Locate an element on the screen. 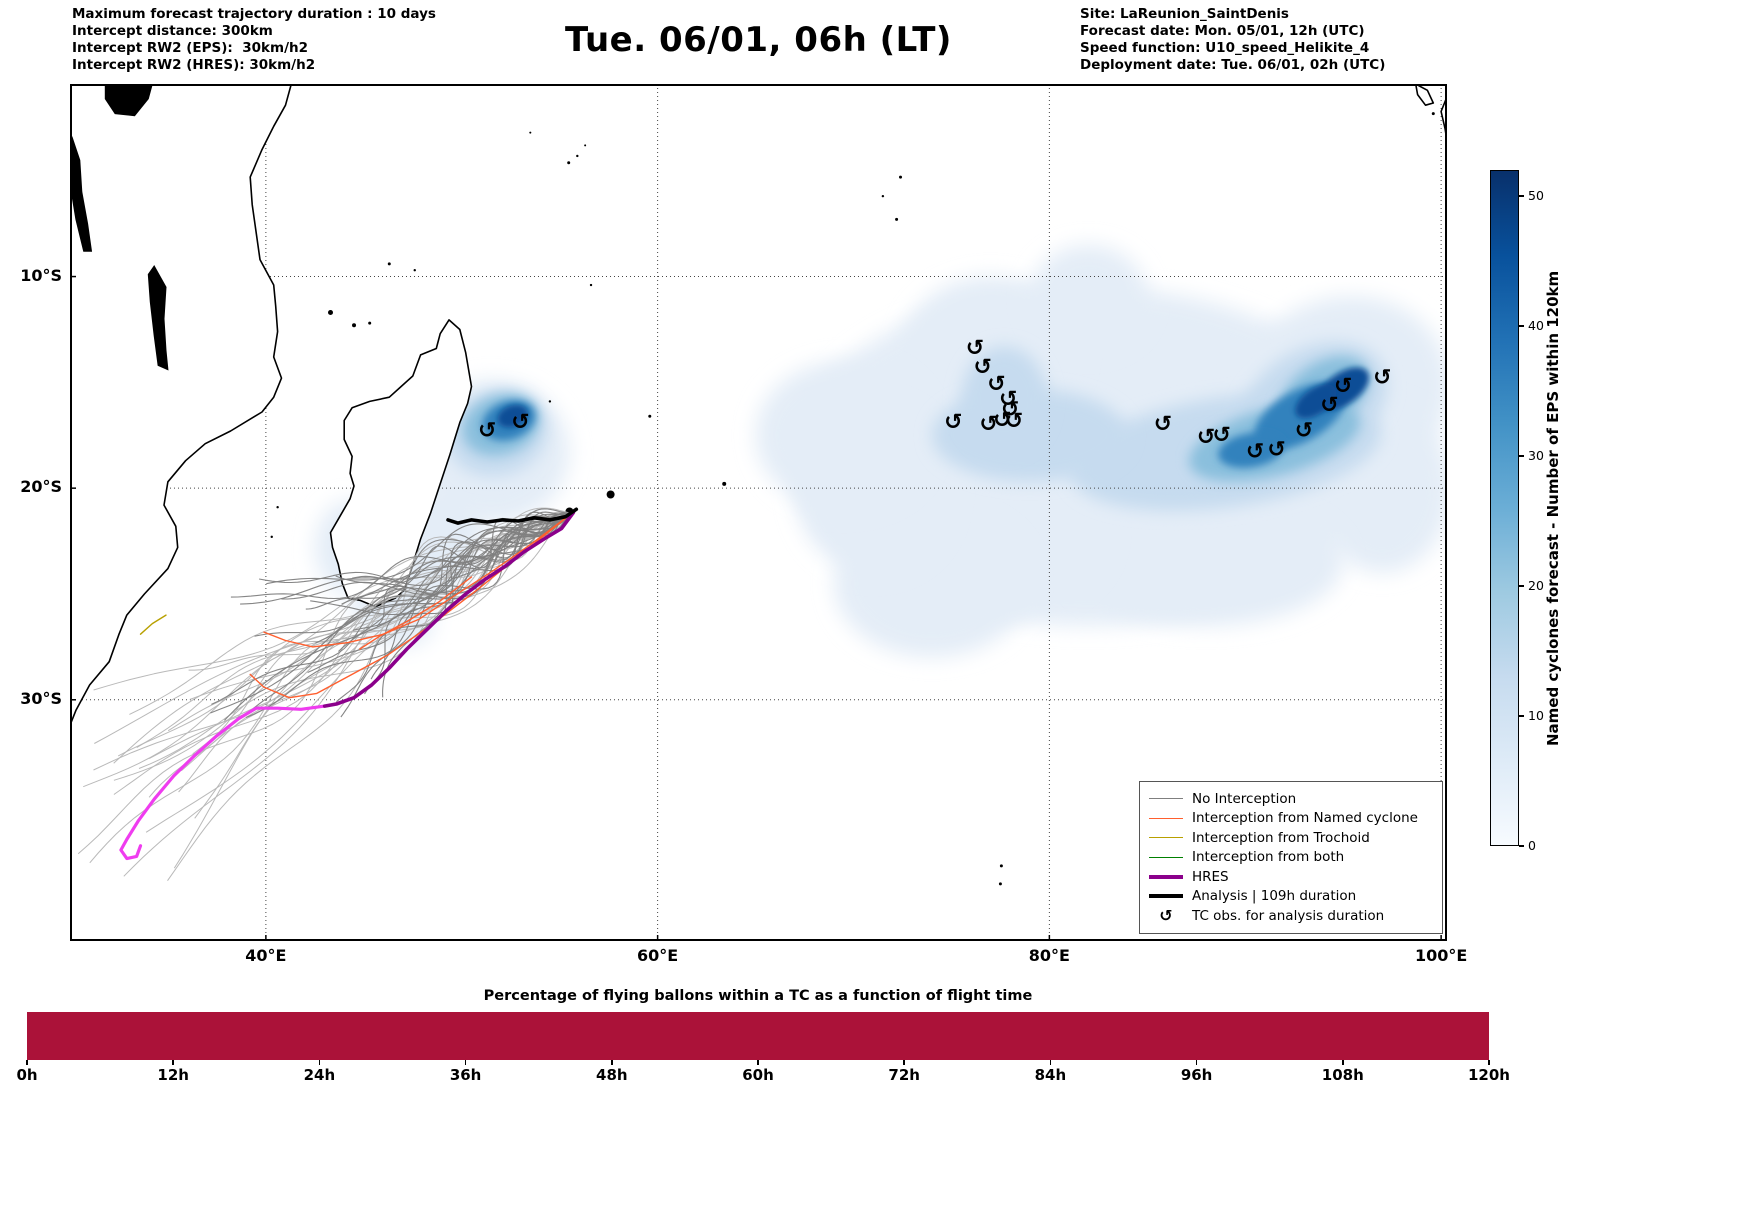  lon-tick-label: 40°E is located at coordinates (266, 955).